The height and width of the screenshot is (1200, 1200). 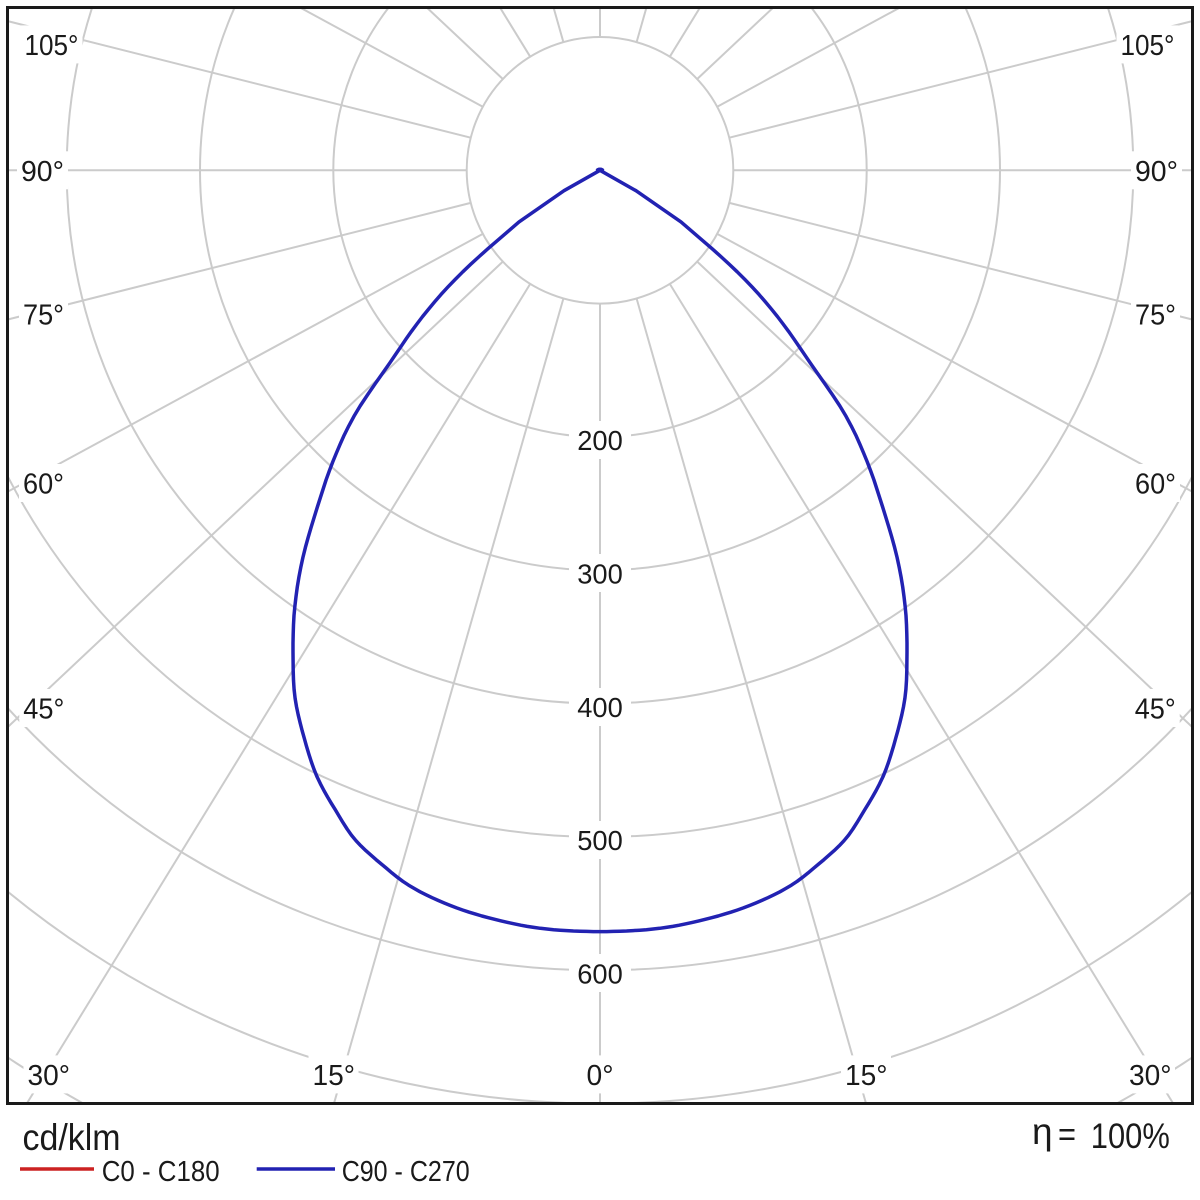 I want to click on svg-text: η, so click(x=1042, y=1131).